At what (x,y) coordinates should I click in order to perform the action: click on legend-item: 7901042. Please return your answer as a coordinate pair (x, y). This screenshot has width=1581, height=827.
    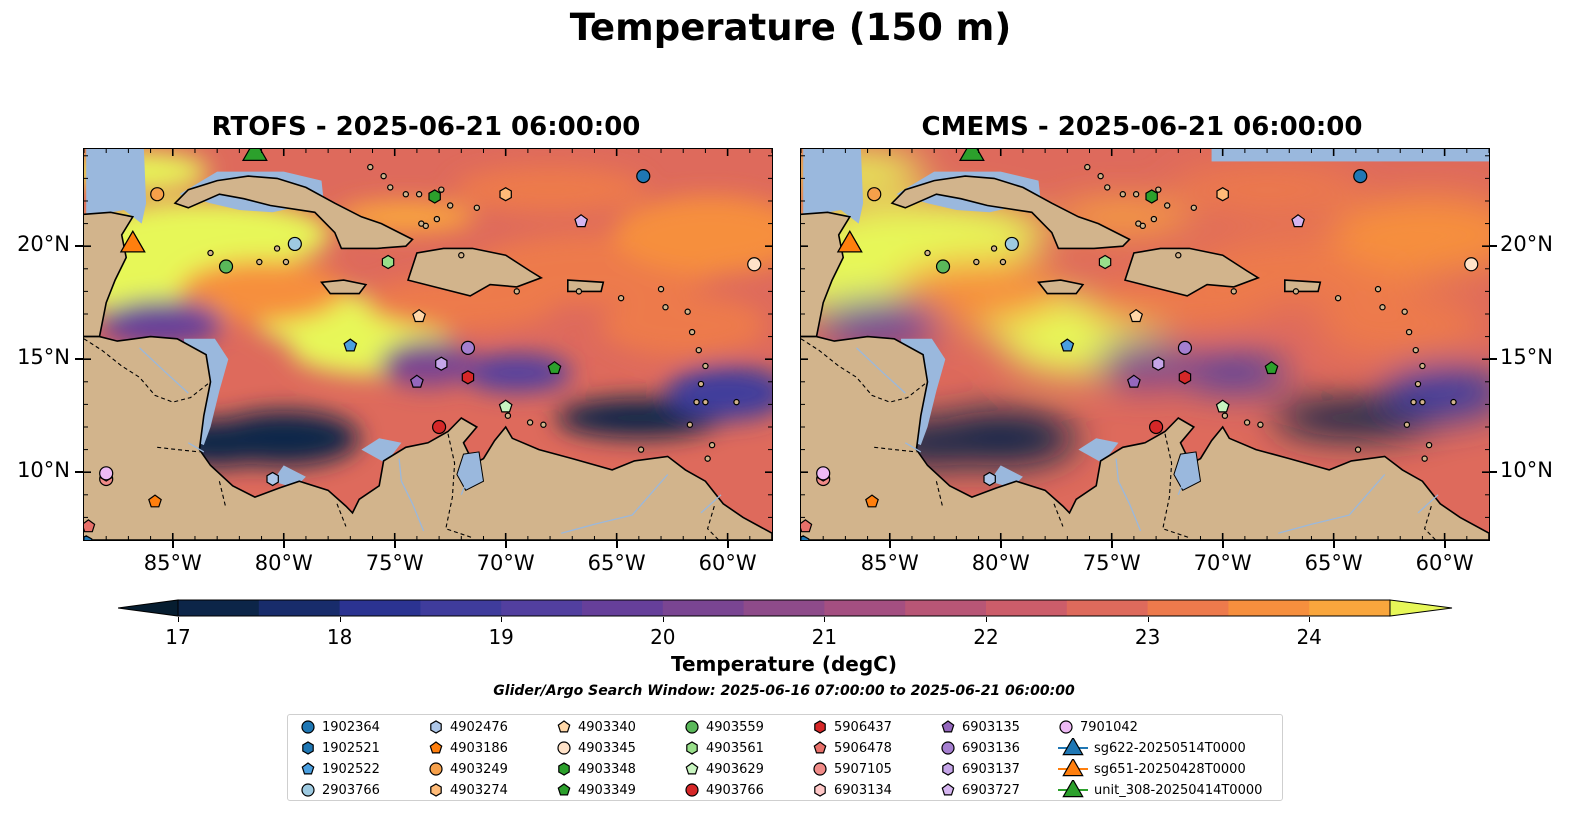
    Looking at the image, I should click on (1098, 727).